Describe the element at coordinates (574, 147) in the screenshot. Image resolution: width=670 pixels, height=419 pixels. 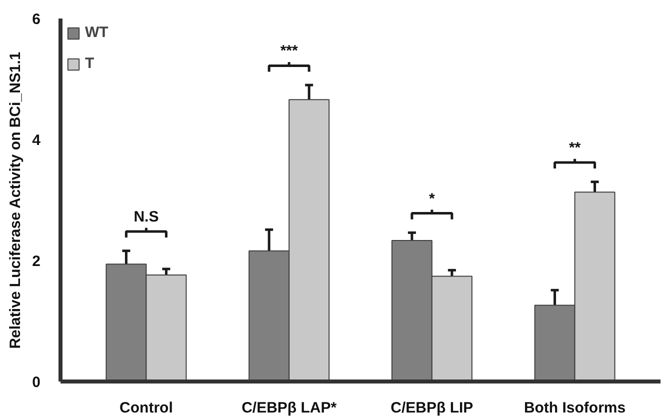
I see `annotation: **` at that location.